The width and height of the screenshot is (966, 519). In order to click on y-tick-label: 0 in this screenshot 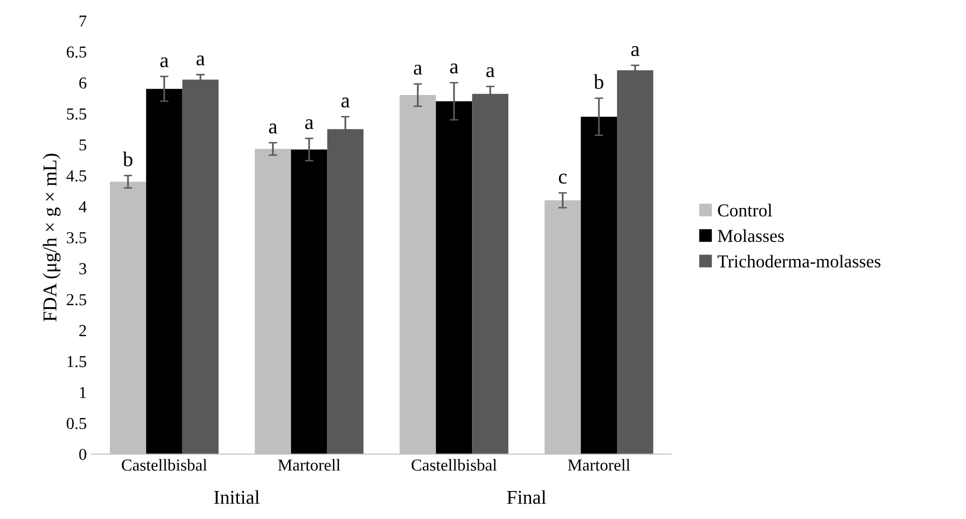, I will do `click(82, 454)`.